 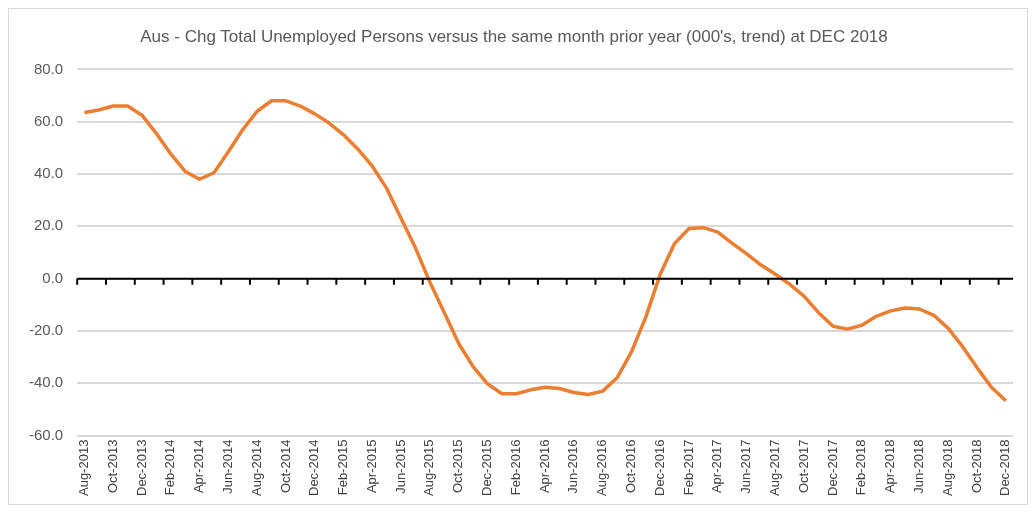 I want to click on x-tick-label: Feb-2018, so click(x=861, y=467).